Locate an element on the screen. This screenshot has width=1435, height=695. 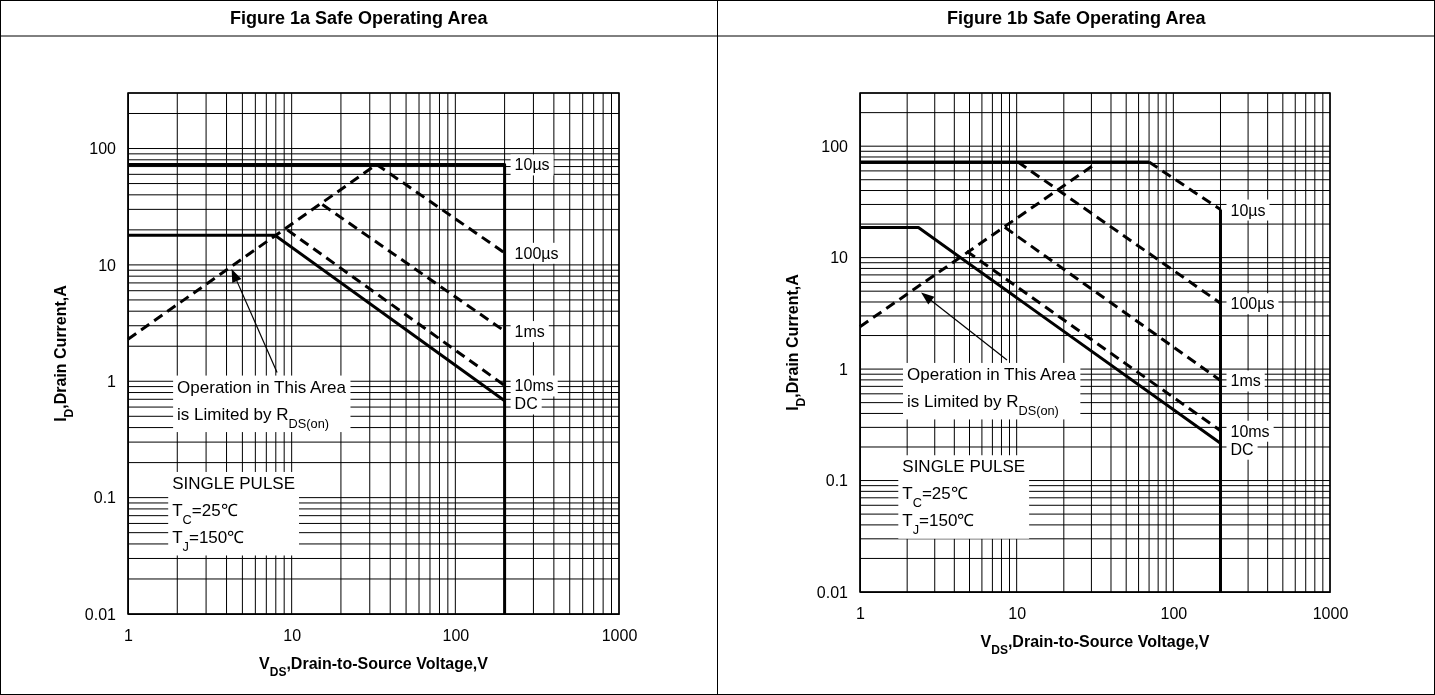
chart-title: Figure 1b Safe Operating Area is located at coordinates (1077, 18).